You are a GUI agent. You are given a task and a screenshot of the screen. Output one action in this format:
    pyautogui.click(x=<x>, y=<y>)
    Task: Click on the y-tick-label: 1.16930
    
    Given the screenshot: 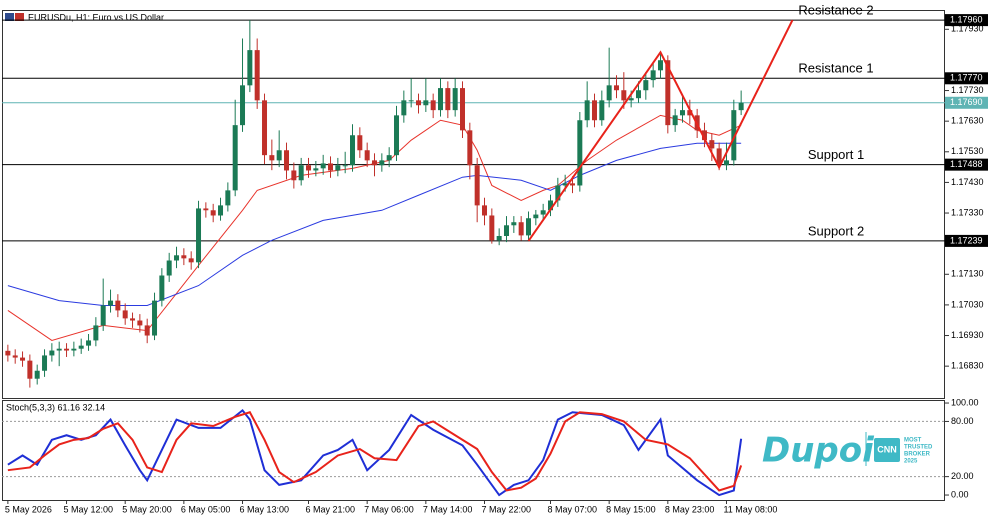 What is the action you would take?
    pyautogui.click(x=967, y=335)
    